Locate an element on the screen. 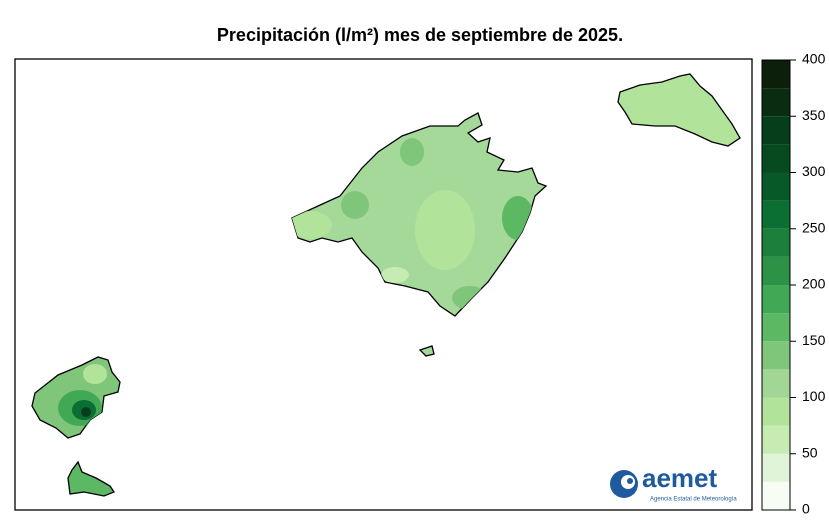  colorbar-tick-label: 250 is located at coordinates (814, 227).